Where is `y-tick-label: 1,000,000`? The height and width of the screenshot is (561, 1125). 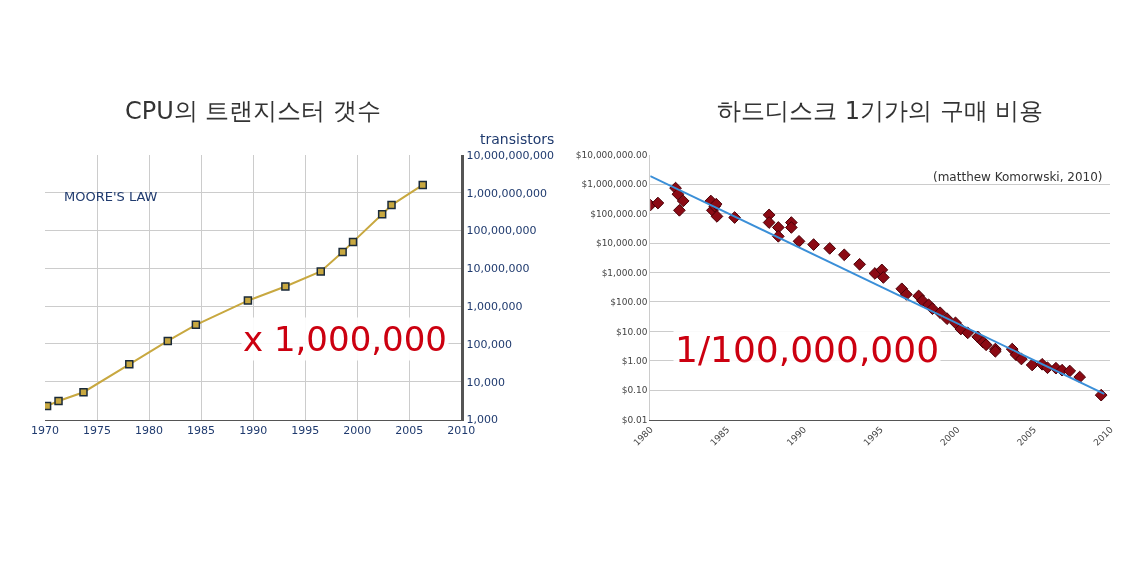 y-tick-label: 1,000,000 is located at coordinates (494, 306).